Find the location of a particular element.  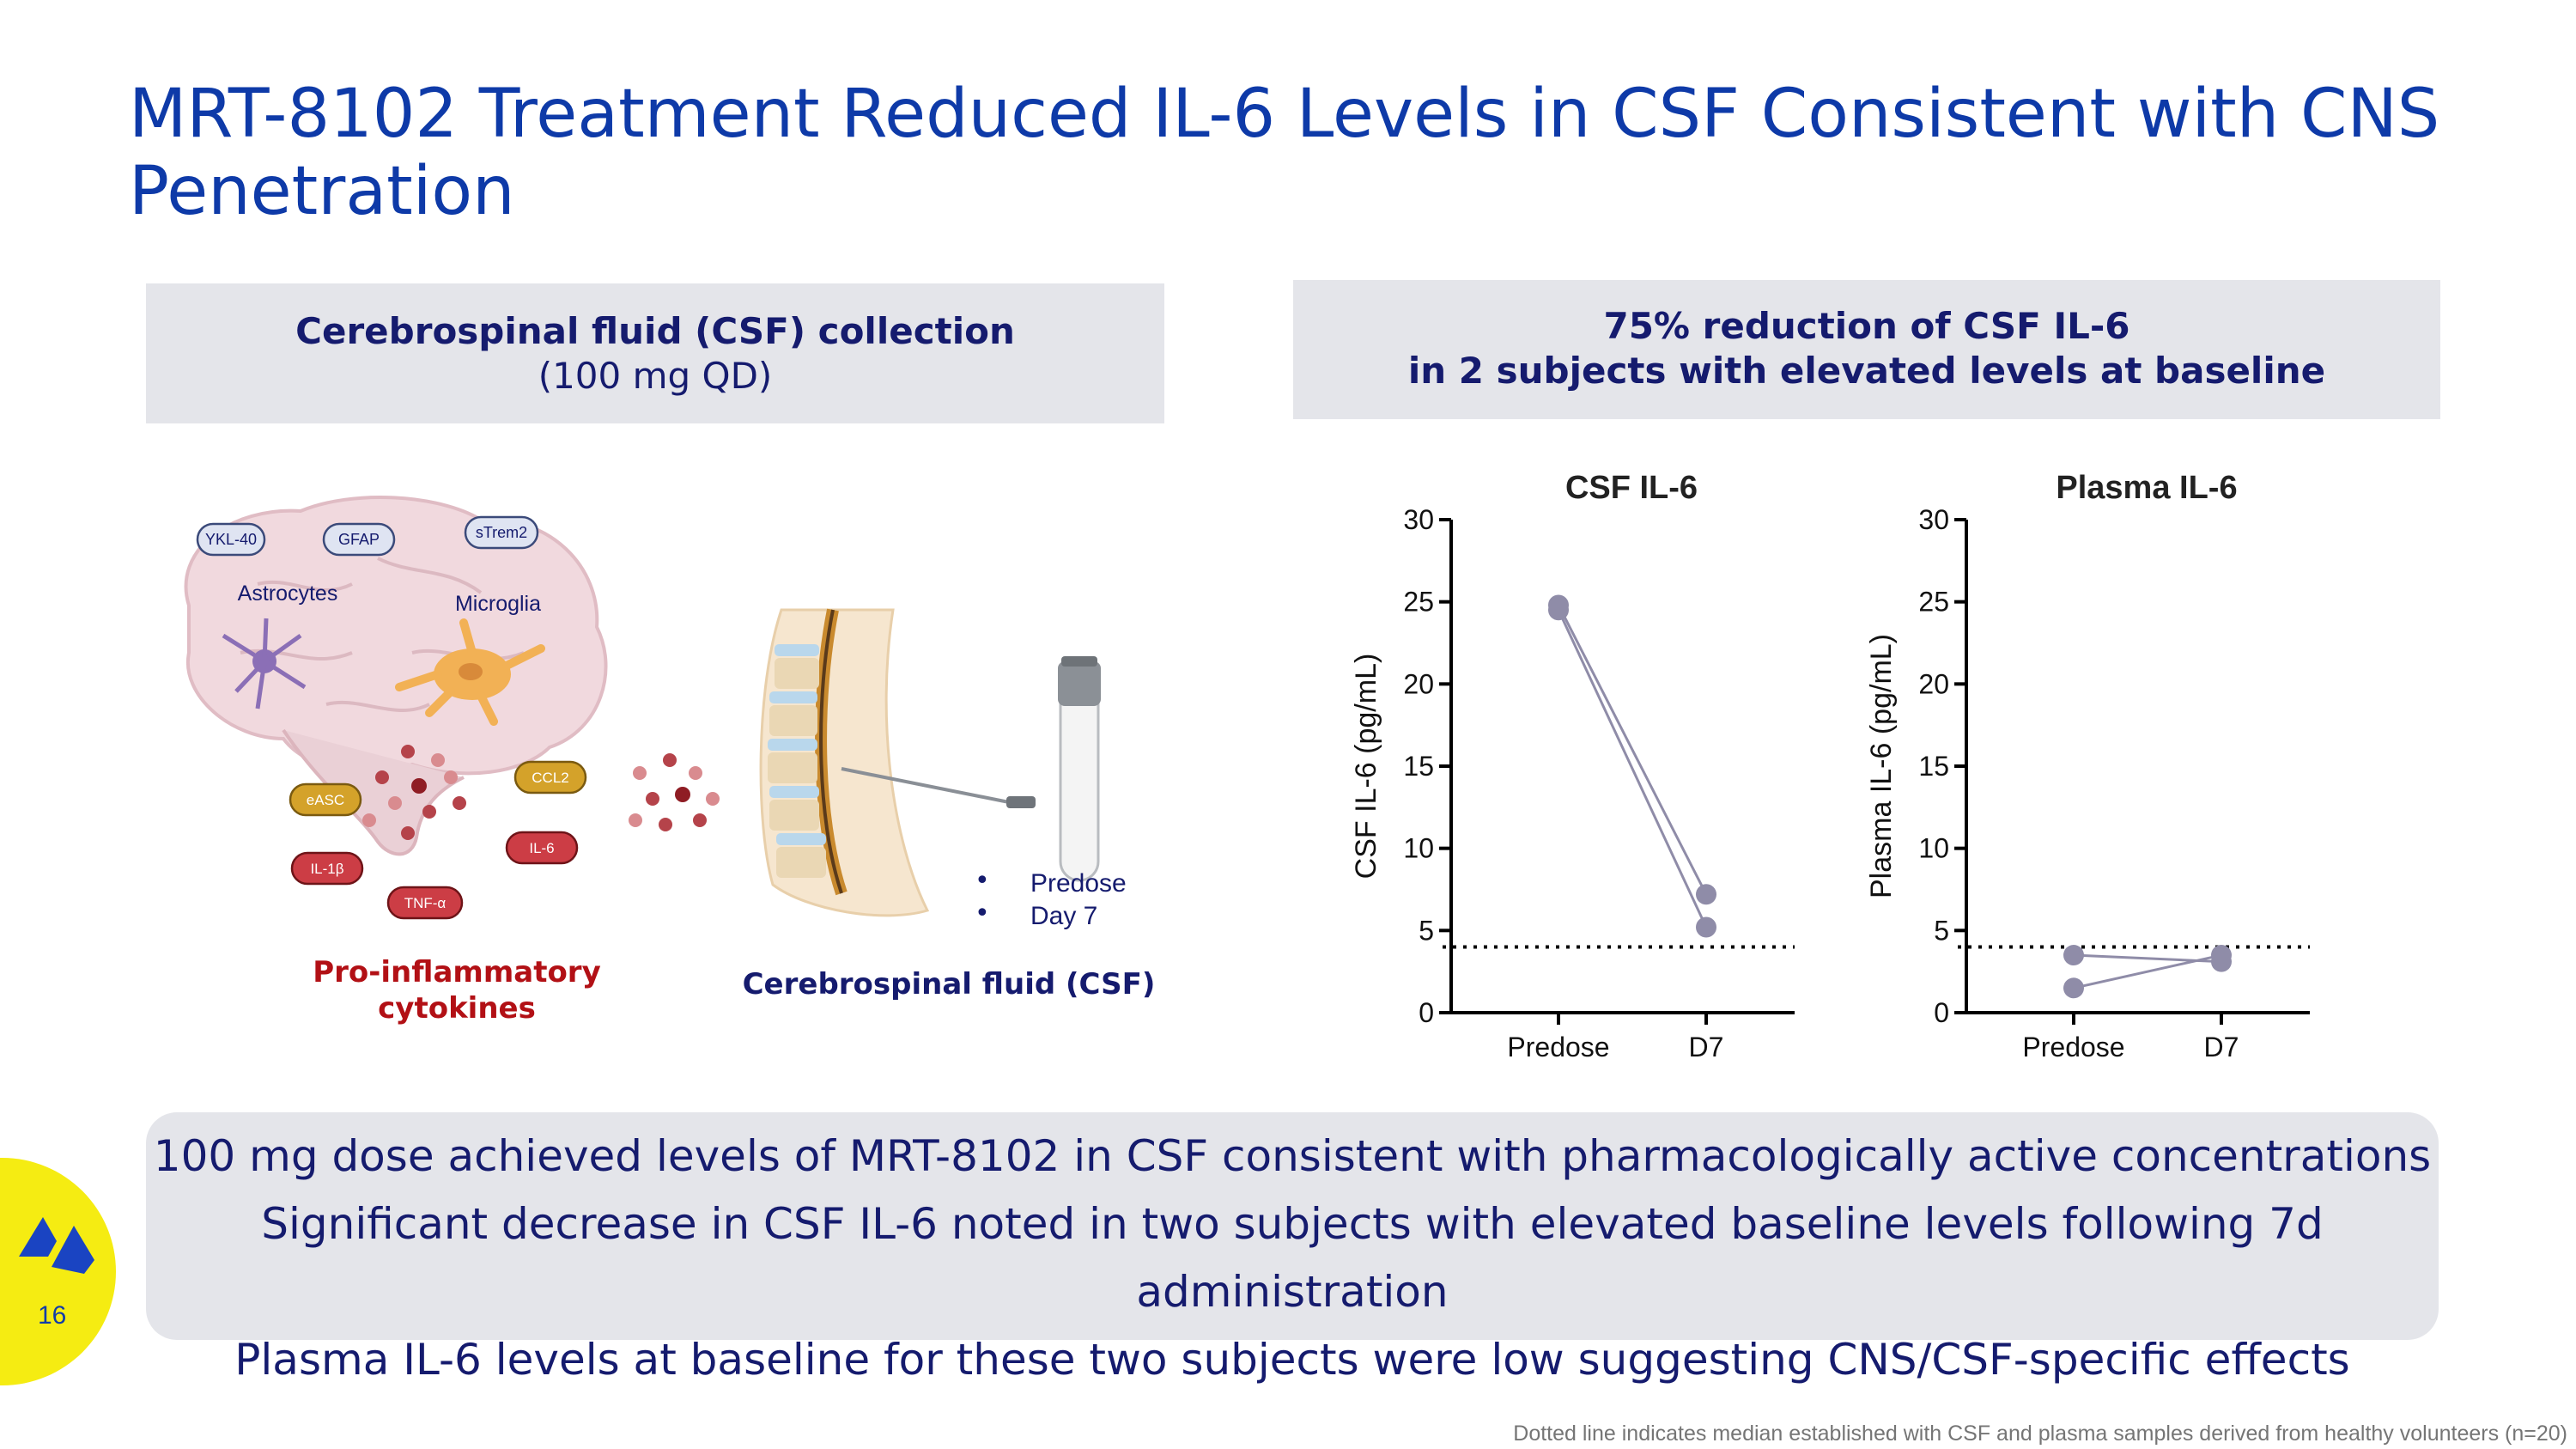

cytokine-dots is located at coordinates (541, 792).